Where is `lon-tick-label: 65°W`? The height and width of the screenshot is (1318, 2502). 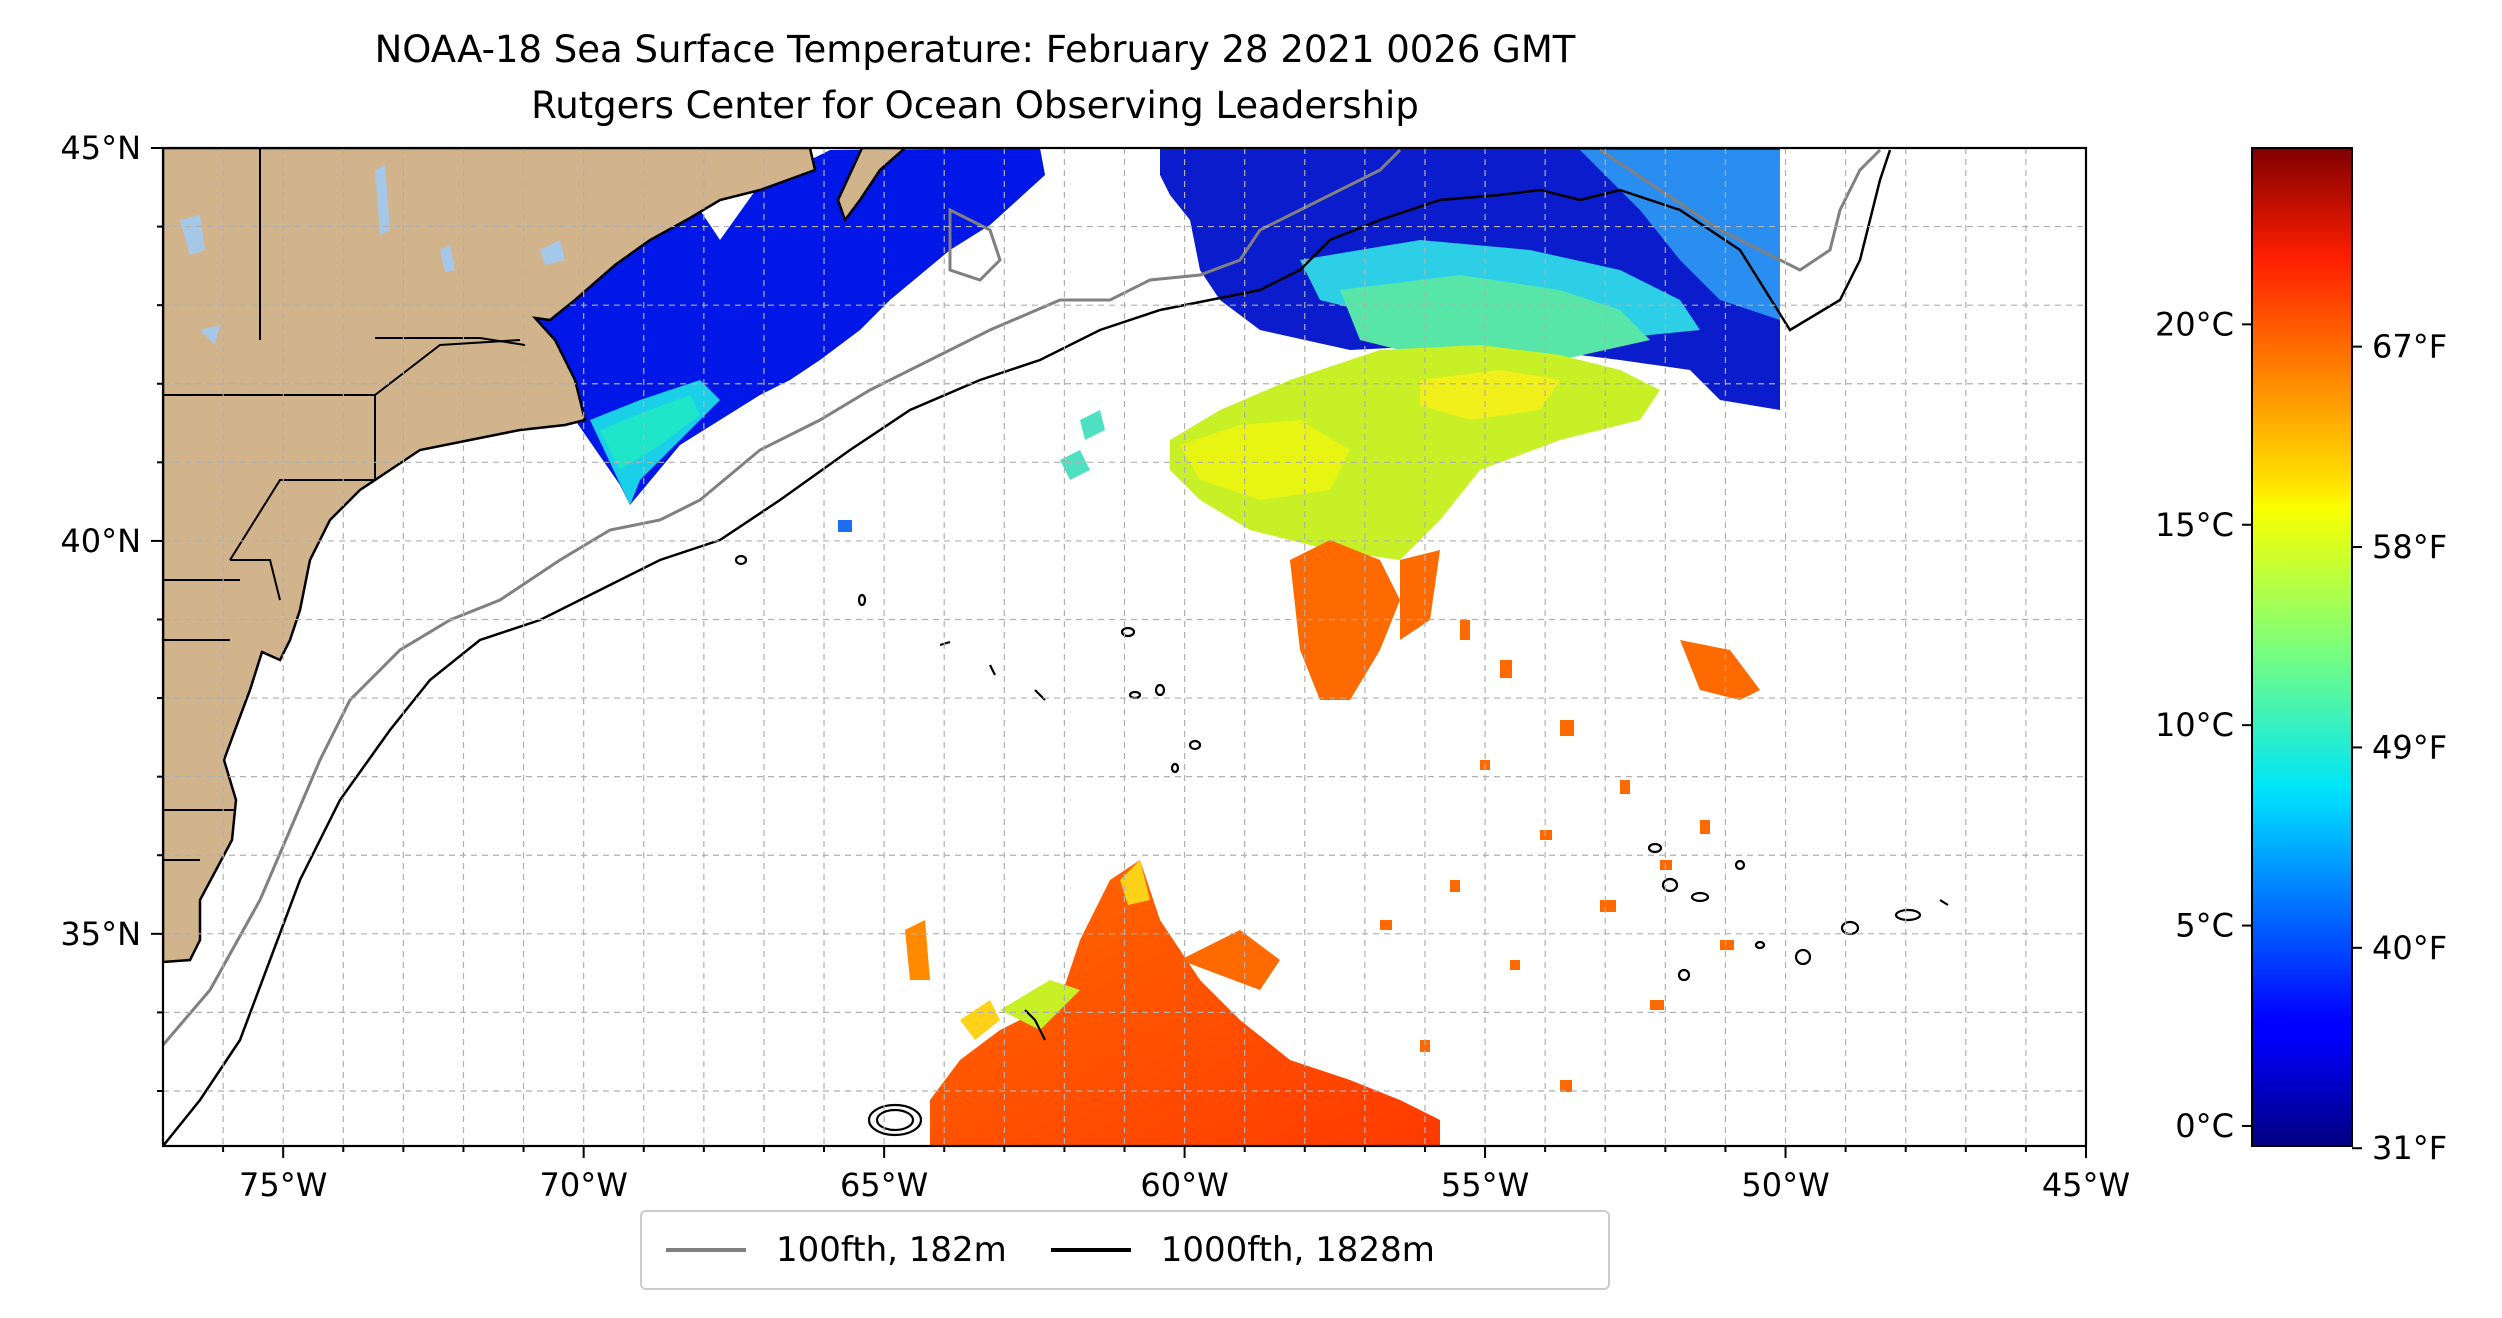 lon-tick-label: 65°W is located at coordinates (884, 1185).